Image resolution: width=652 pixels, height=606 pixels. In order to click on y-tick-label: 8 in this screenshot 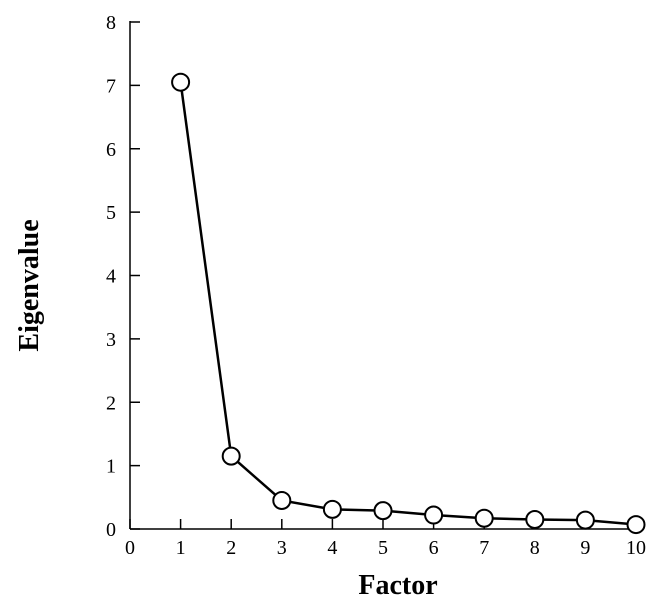, I will do `click(111, 23)`.